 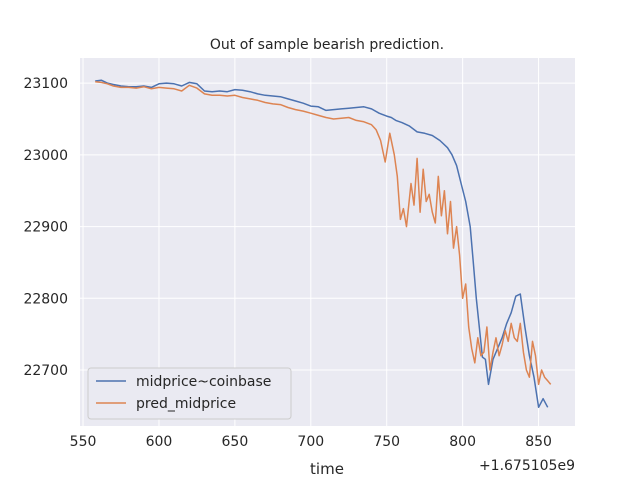 What do you see at coordinates (327, 469) in the screenshot?
I see `x-axis-label: time` at bounding box center [327, 469].